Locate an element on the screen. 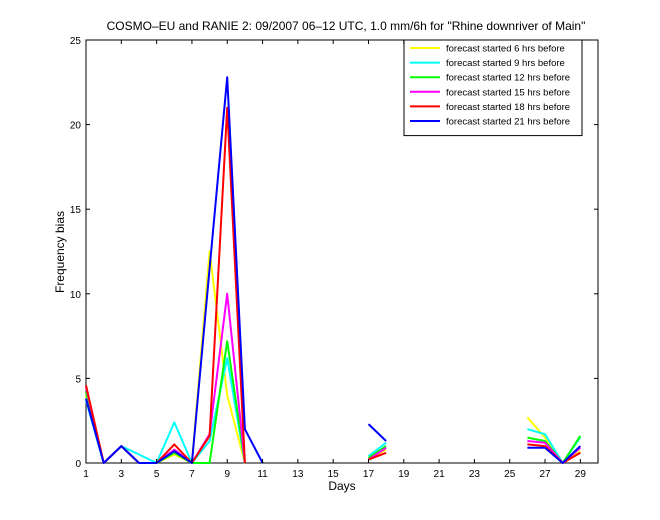 Image resolution: width=660 pixels, height=520 pixels. x-tick-label: 13 is located at coordinates (298, 474).